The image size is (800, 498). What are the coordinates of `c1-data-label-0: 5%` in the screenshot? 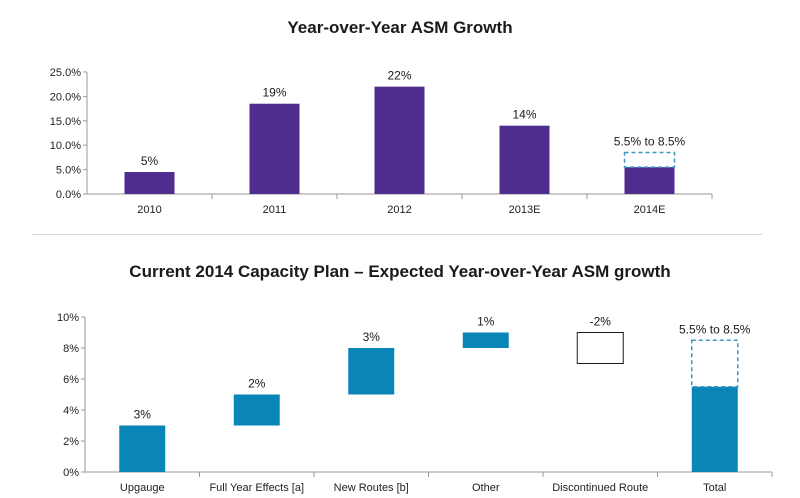 It's located at (150, 161).